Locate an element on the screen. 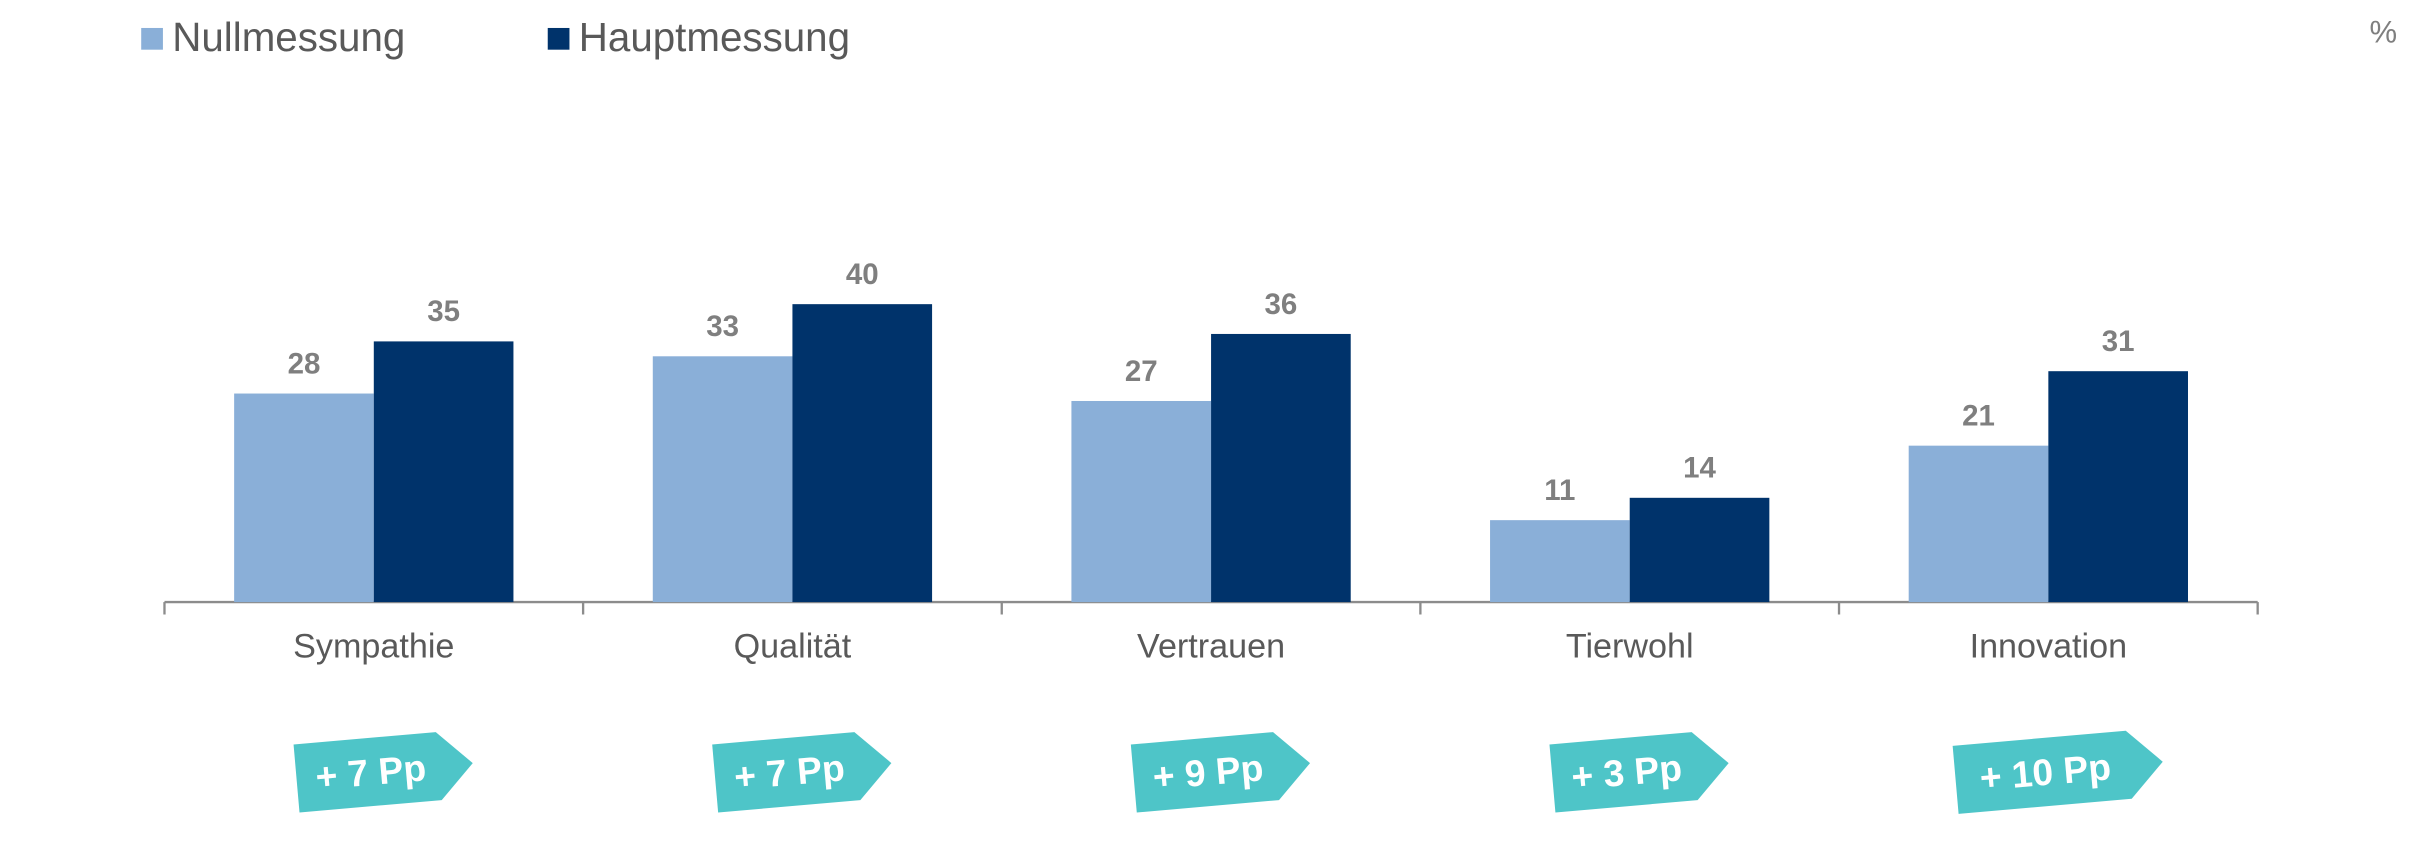  data-label: 11 is located at coordinates (1559, 490).